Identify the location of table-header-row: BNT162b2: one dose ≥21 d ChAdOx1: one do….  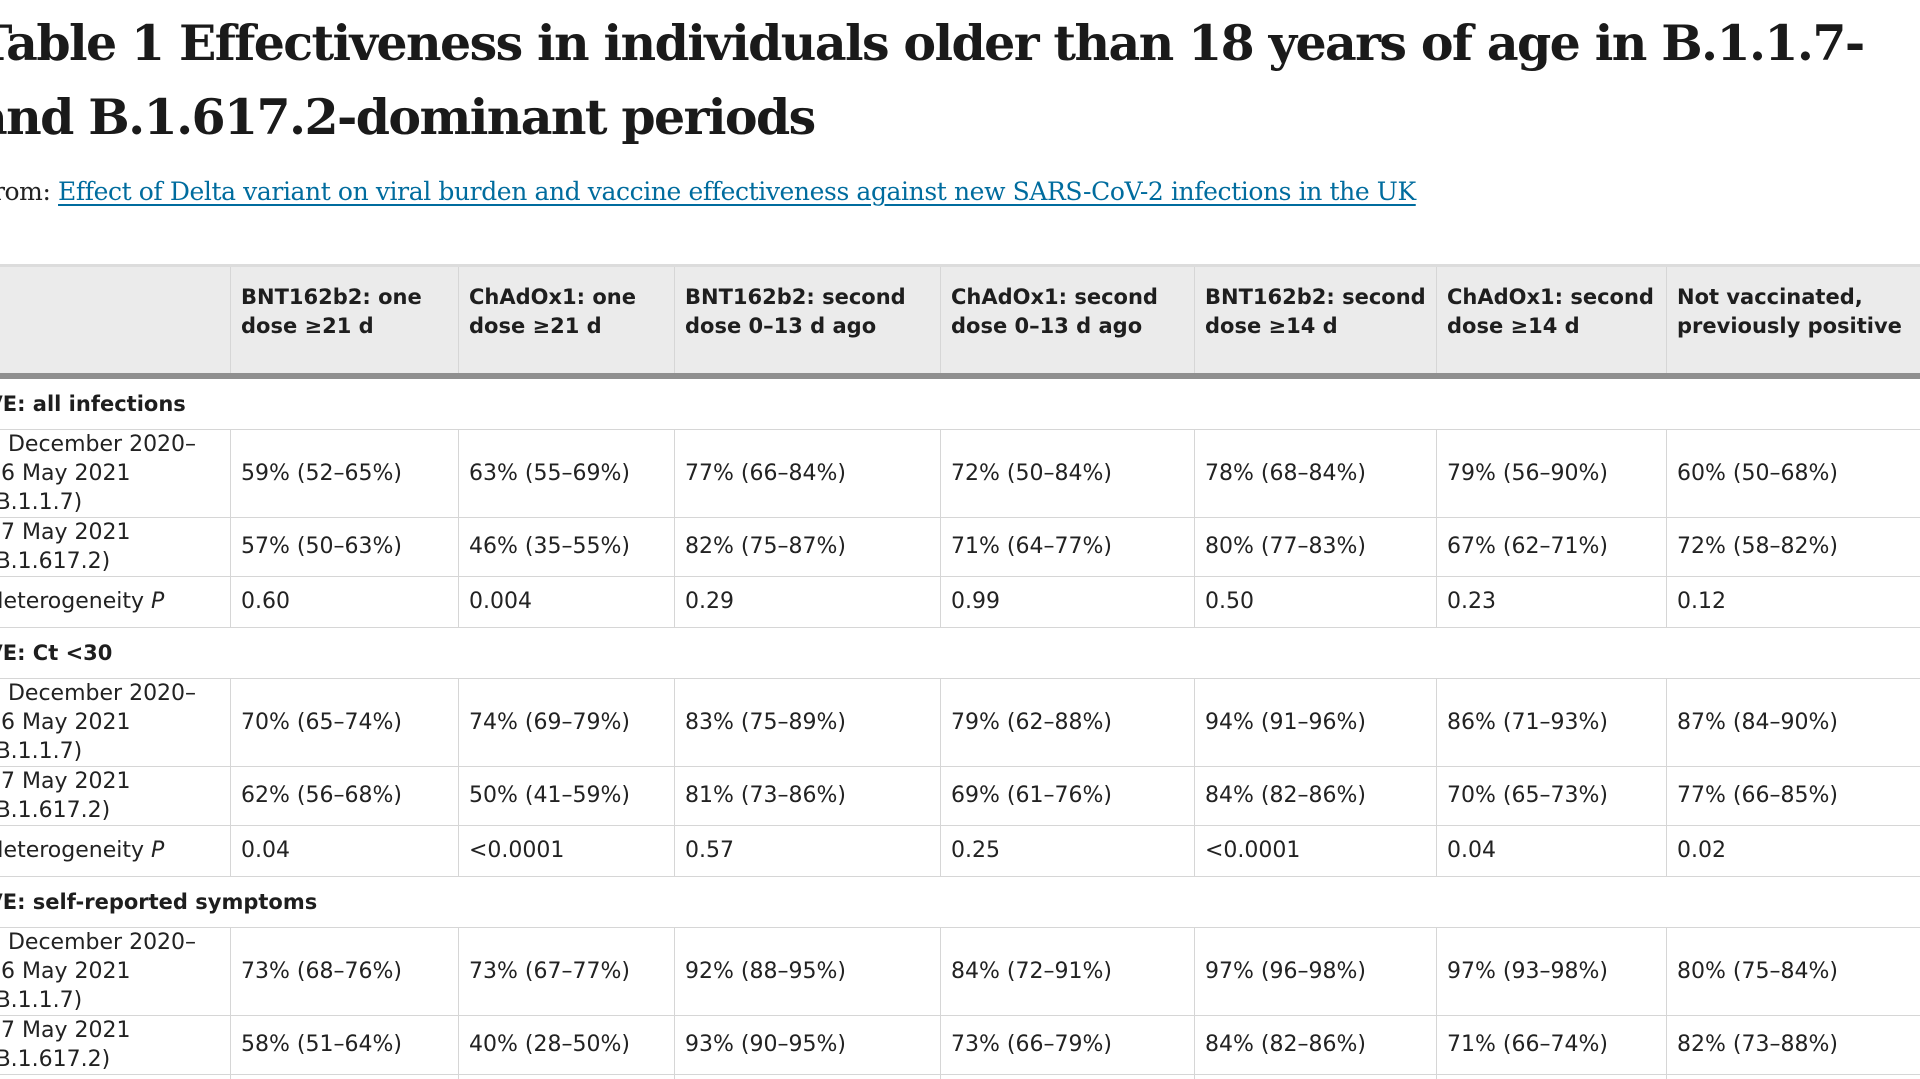
(960, 321).